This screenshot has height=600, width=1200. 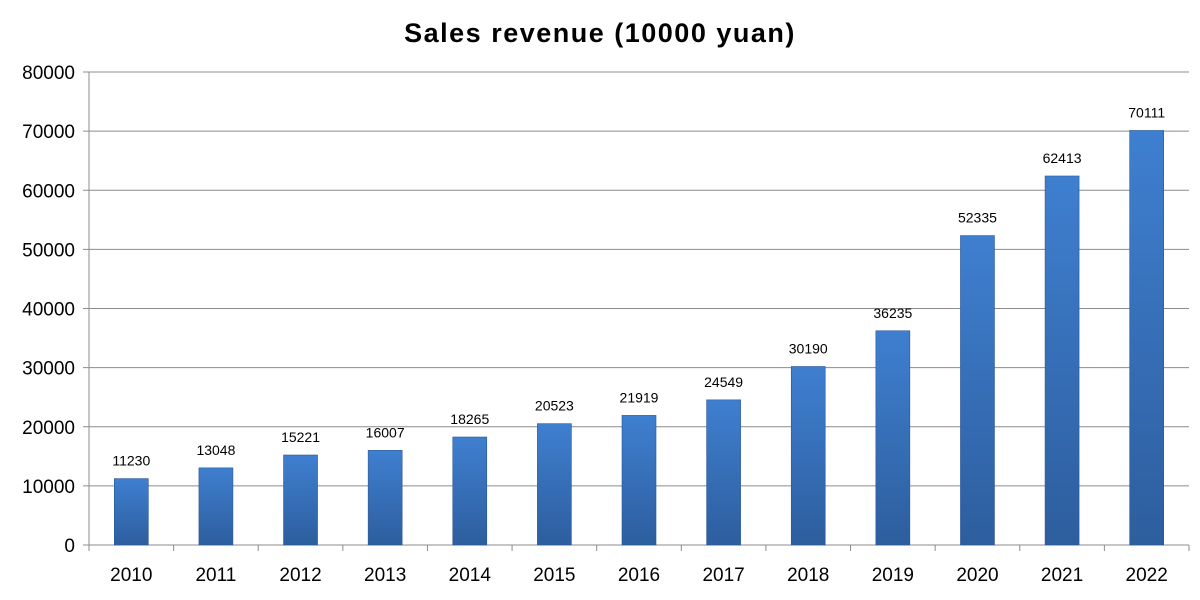 What do you see at coordinates (723, 575) in the screenshot?
I see `x-tick-label: 2017` at bounding box center [723, 575].